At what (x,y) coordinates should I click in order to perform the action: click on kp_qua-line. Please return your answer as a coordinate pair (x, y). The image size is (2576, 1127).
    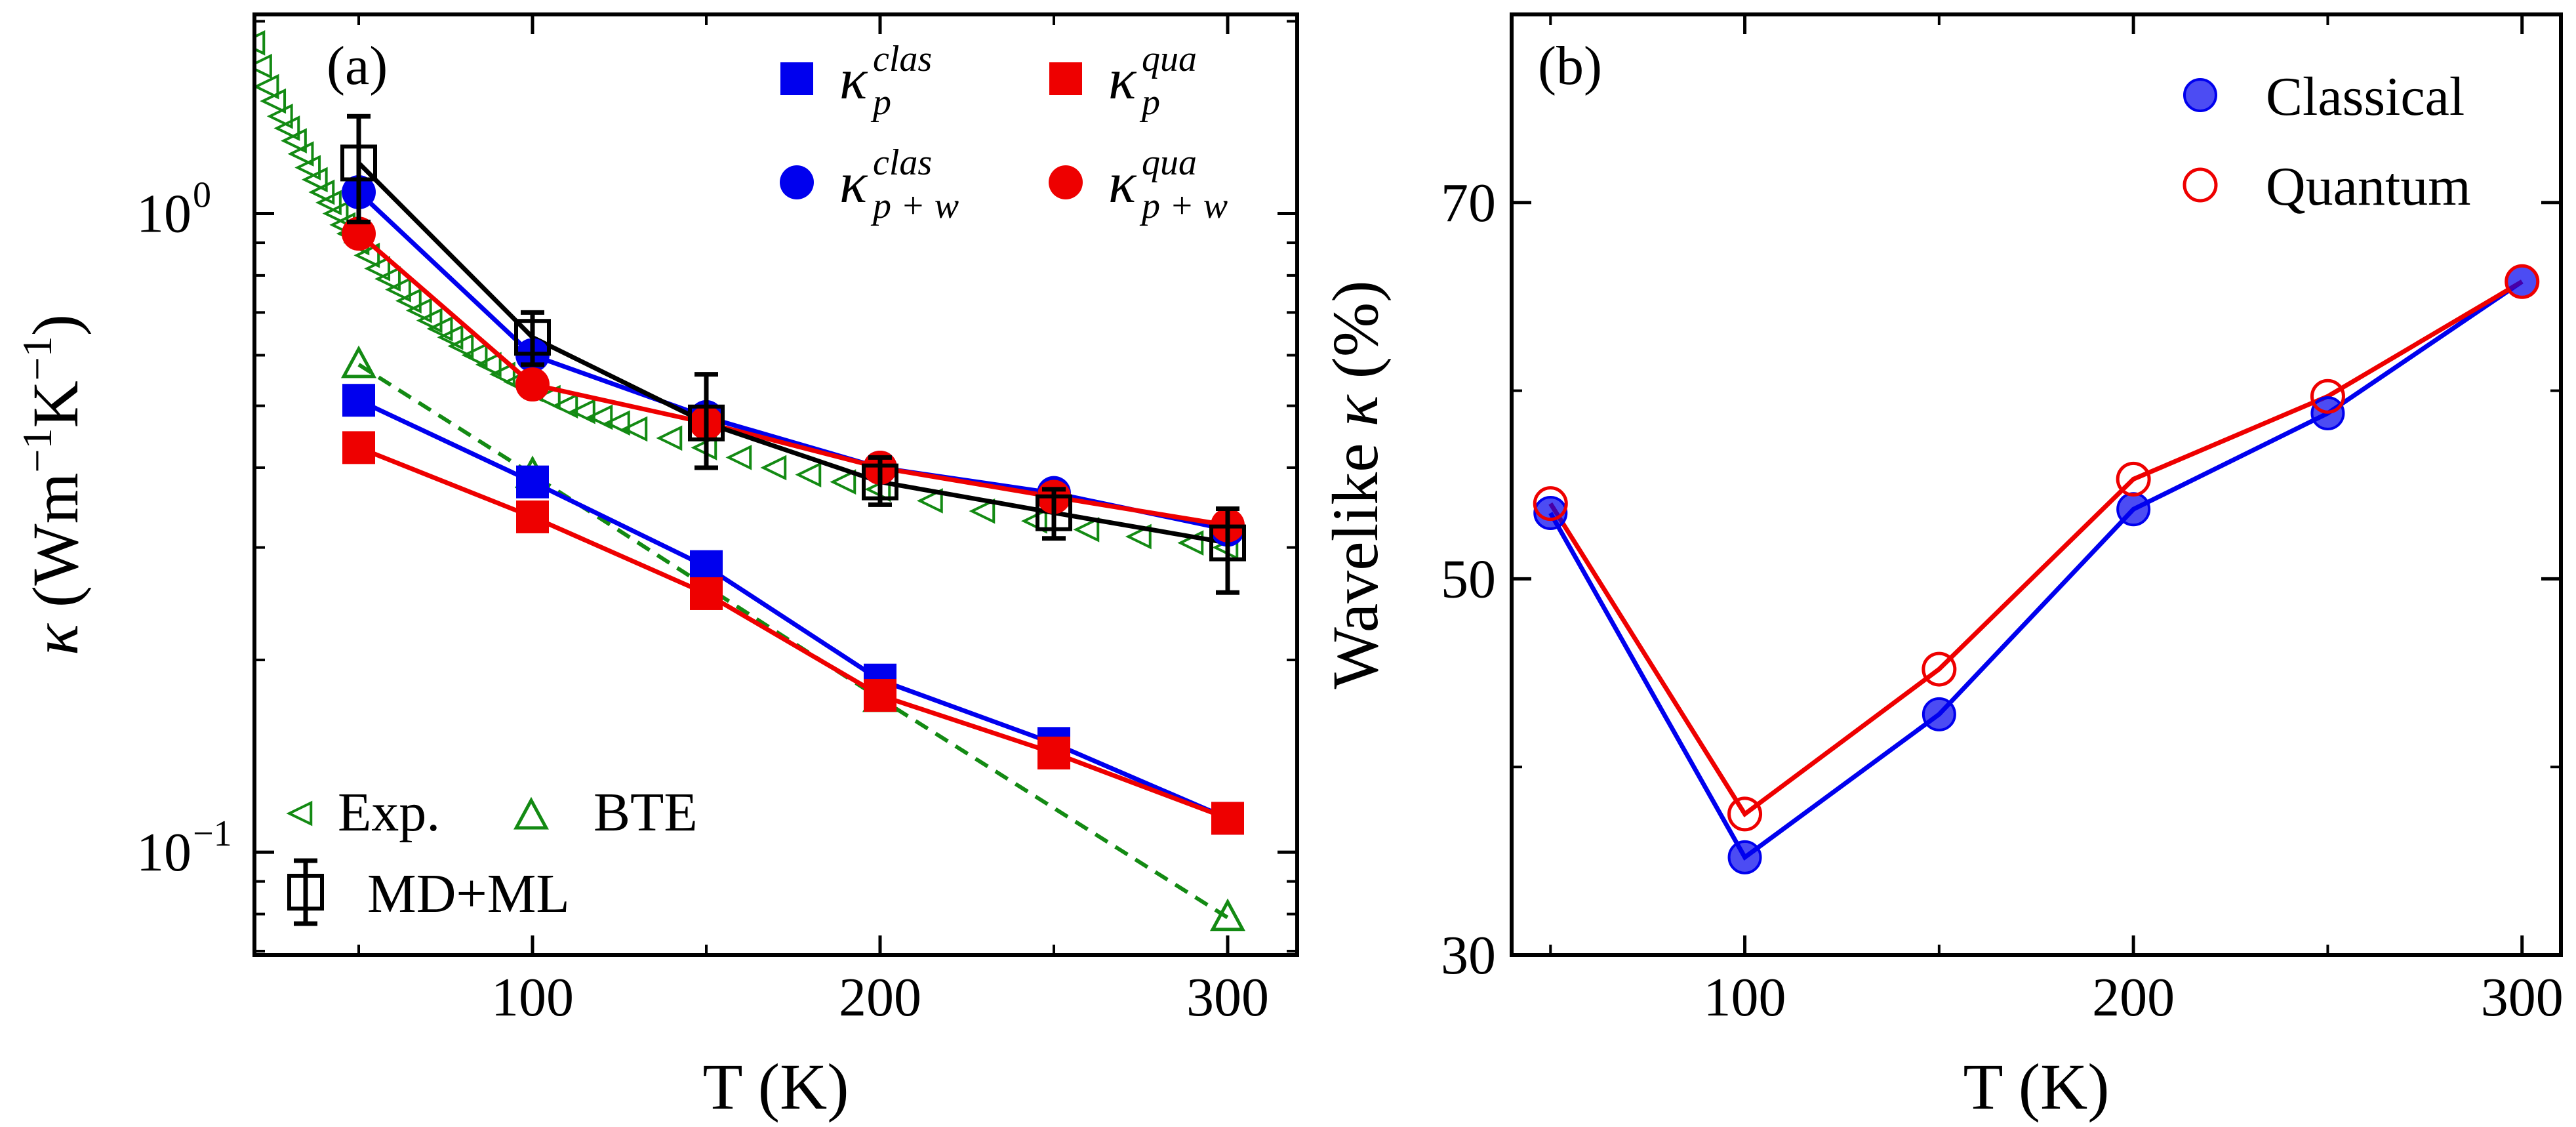
    Looking at the image, I should click on (793, 633).